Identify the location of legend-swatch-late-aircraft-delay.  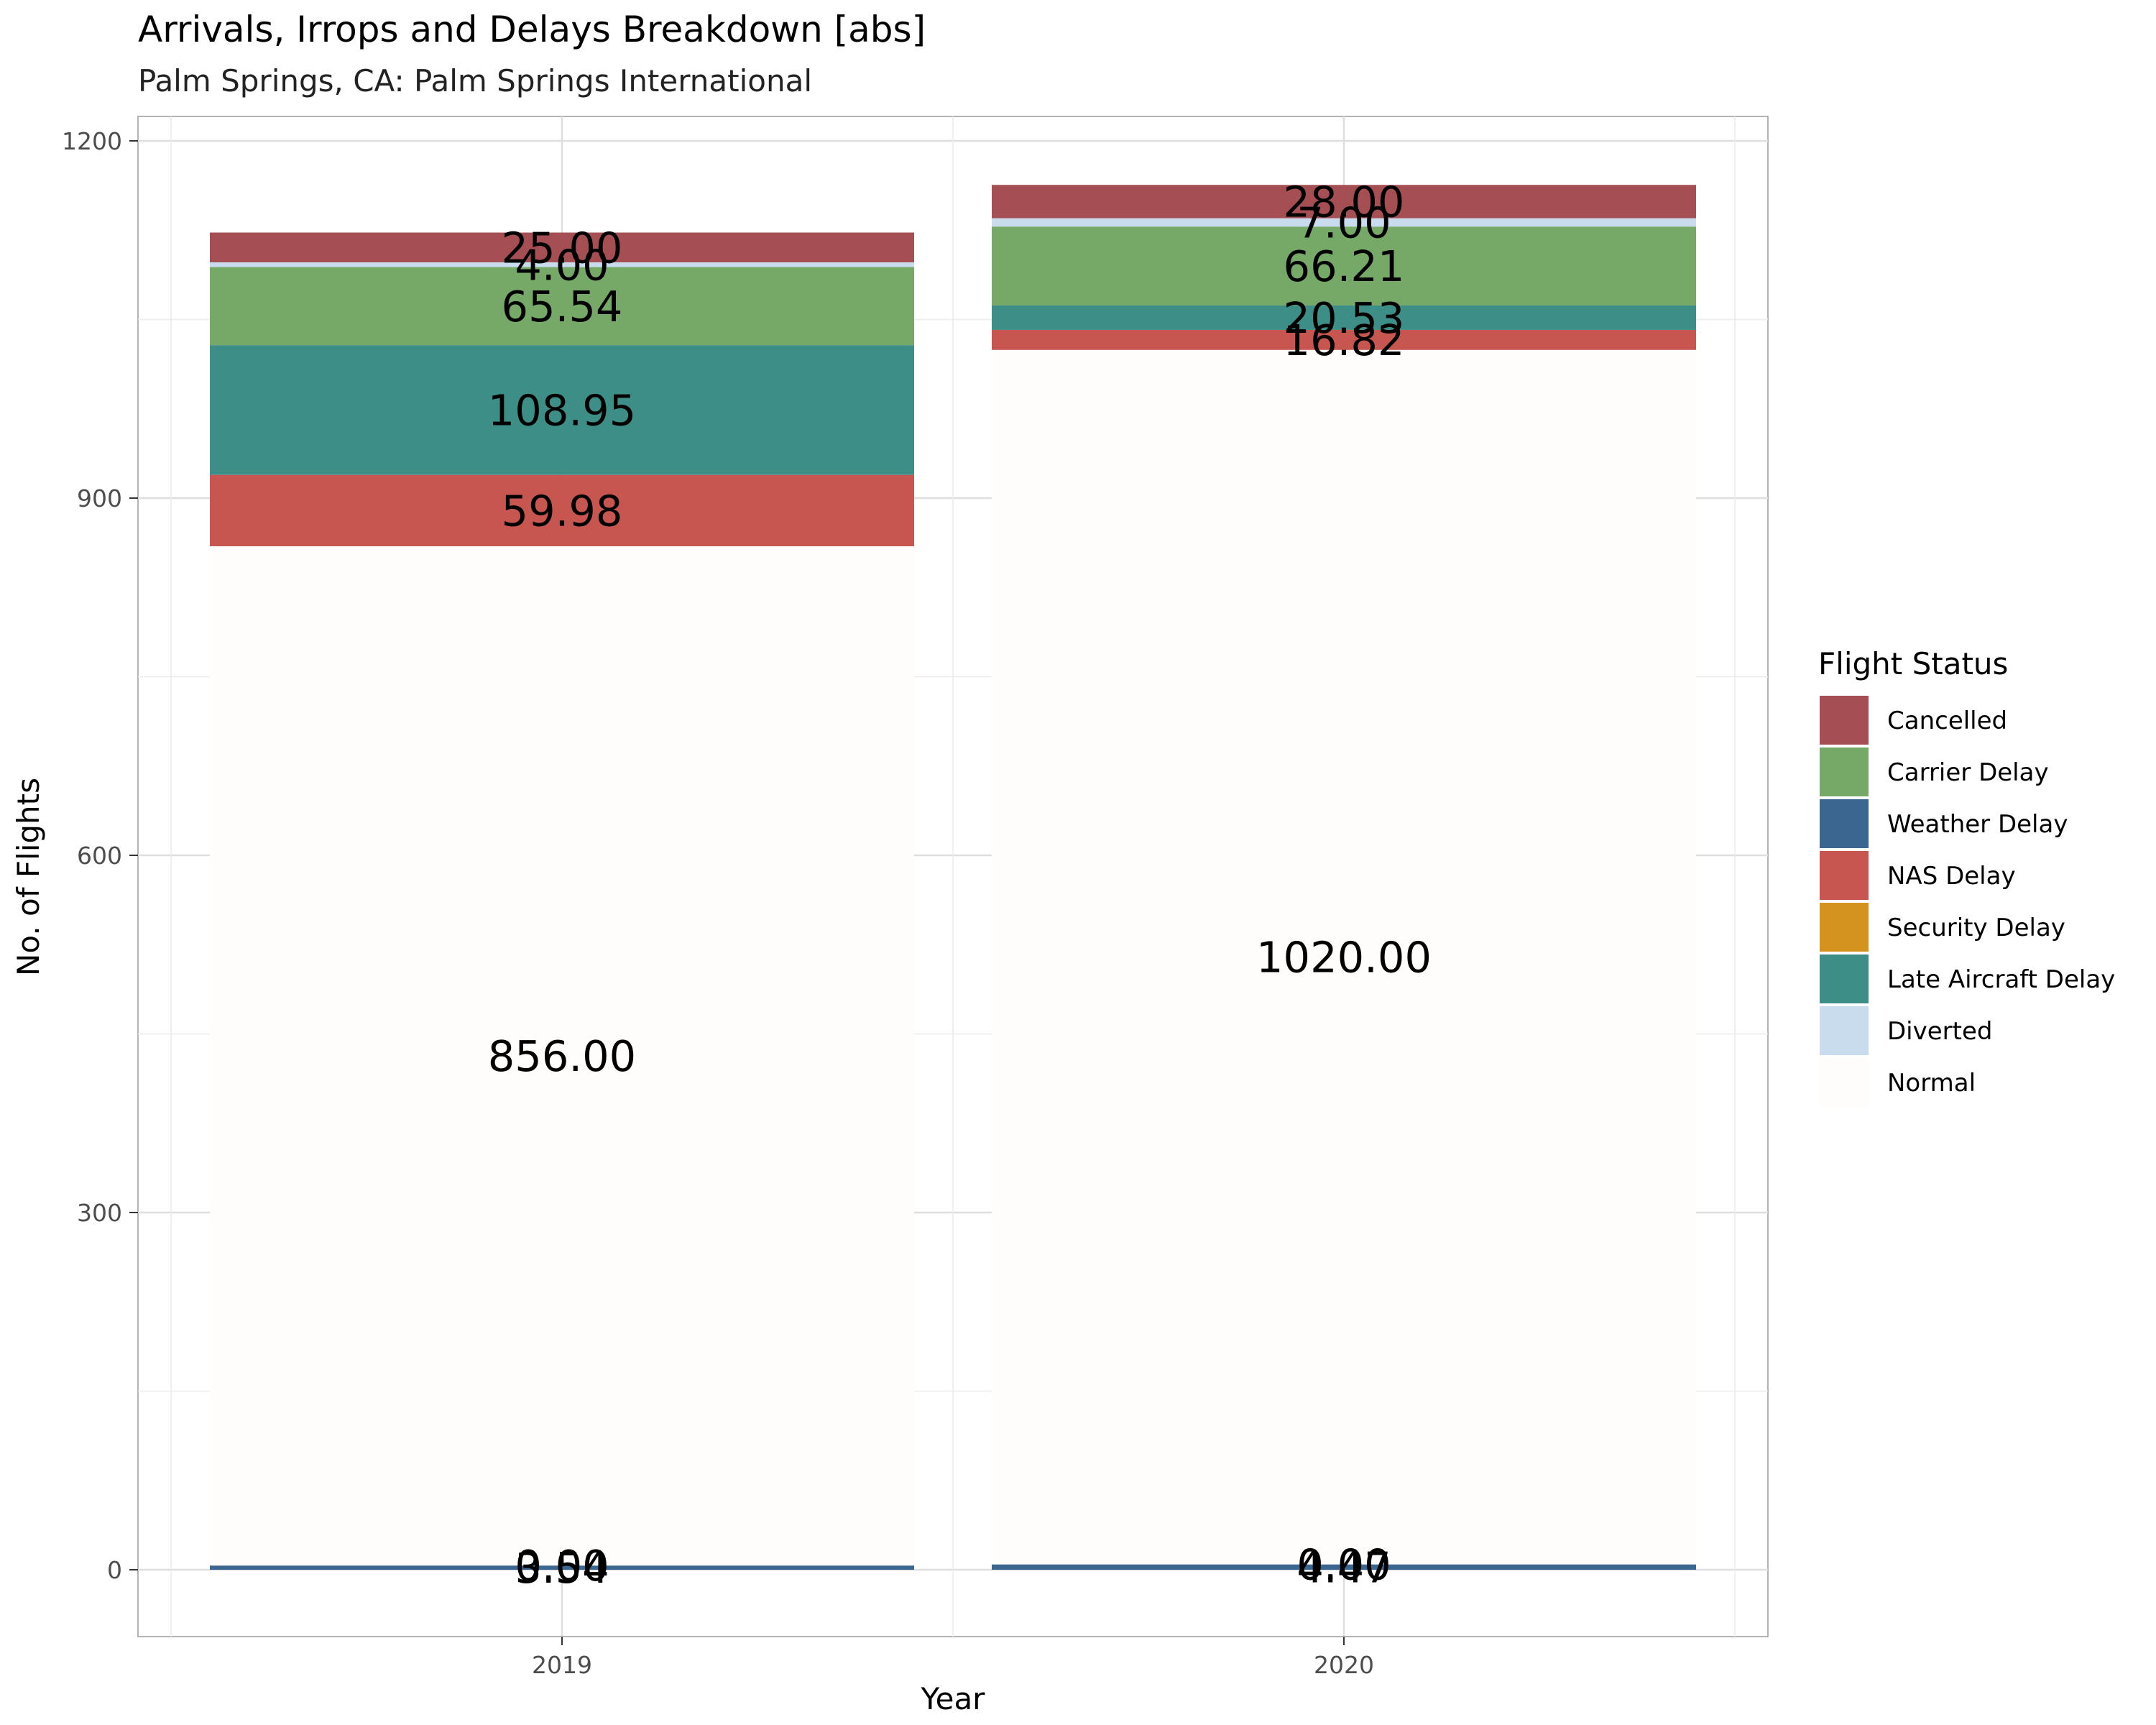
(1845, 978).